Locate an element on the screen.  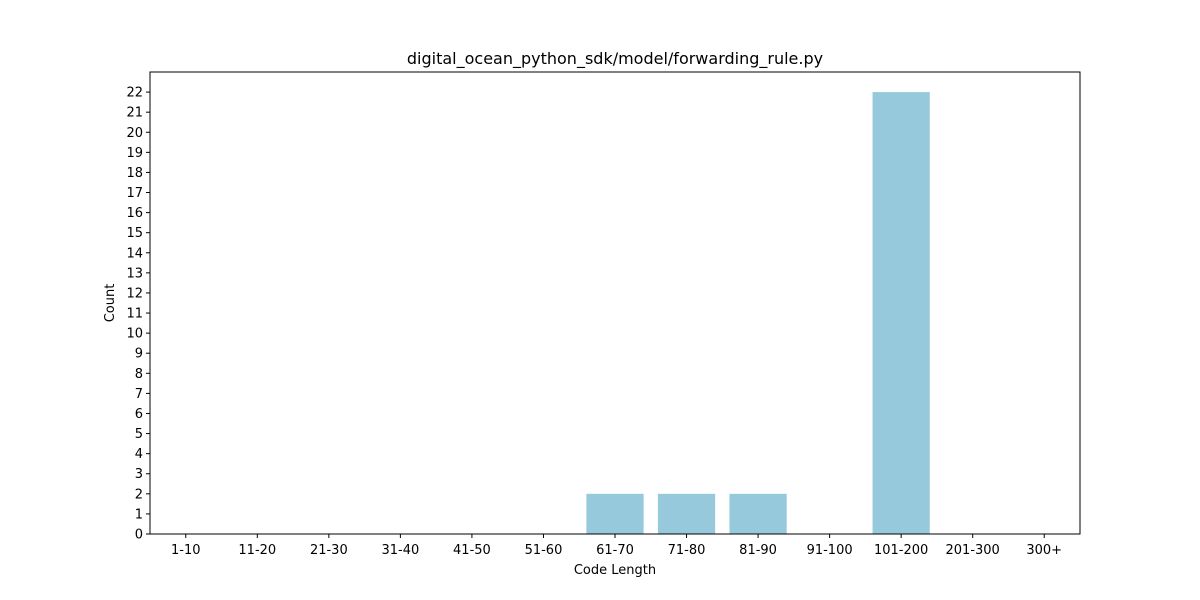
y-tick-label: 22 is located at coordinates (134, 93).